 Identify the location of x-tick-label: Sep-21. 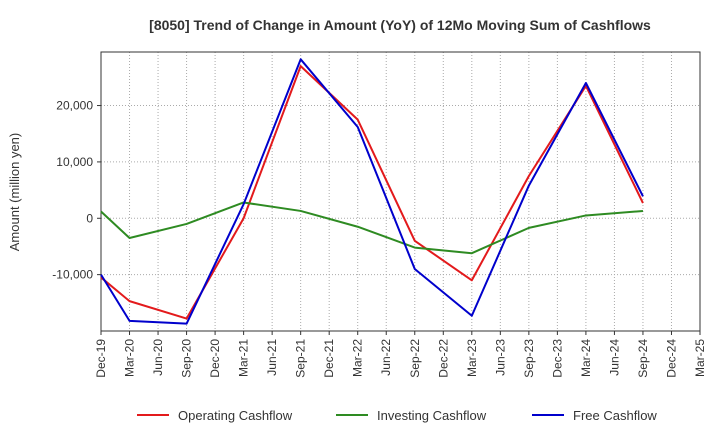
(301, 358).